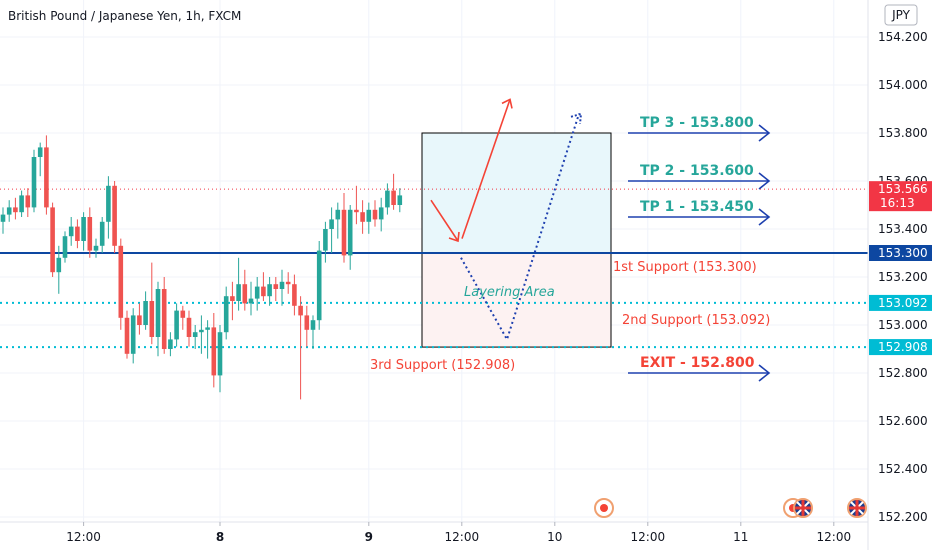 The image size is (932, 550). I want to click on price-tag: 152.908, so click(900, 347).